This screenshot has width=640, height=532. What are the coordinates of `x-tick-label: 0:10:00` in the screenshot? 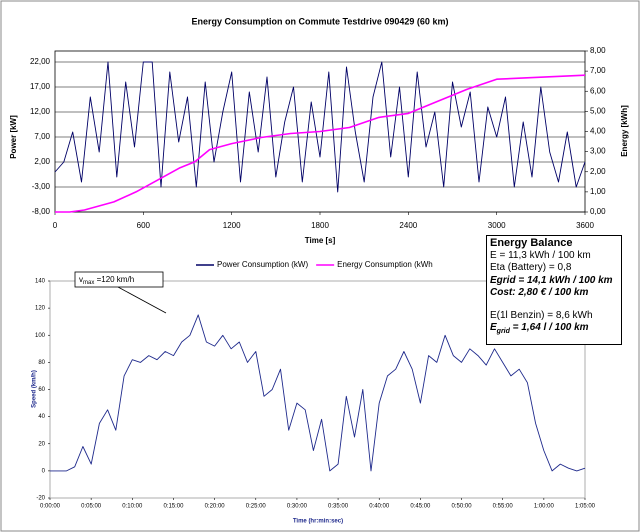 It's located at (132, 507).